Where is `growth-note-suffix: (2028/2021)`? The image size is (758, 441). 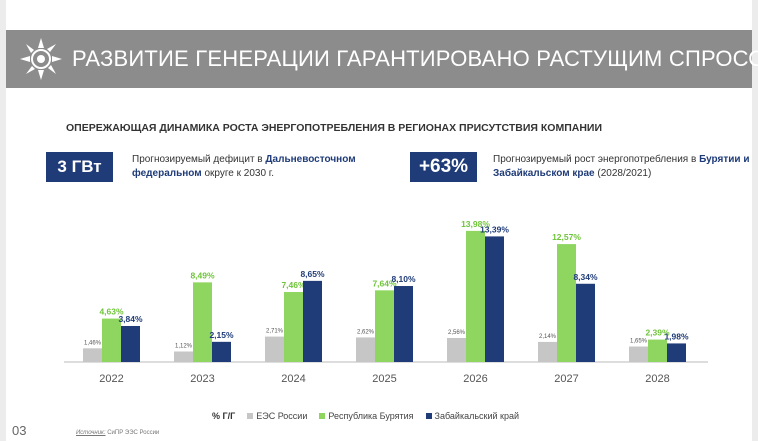
growth-note-suffix: (2028/2021) is located at coordinates (623, 173).